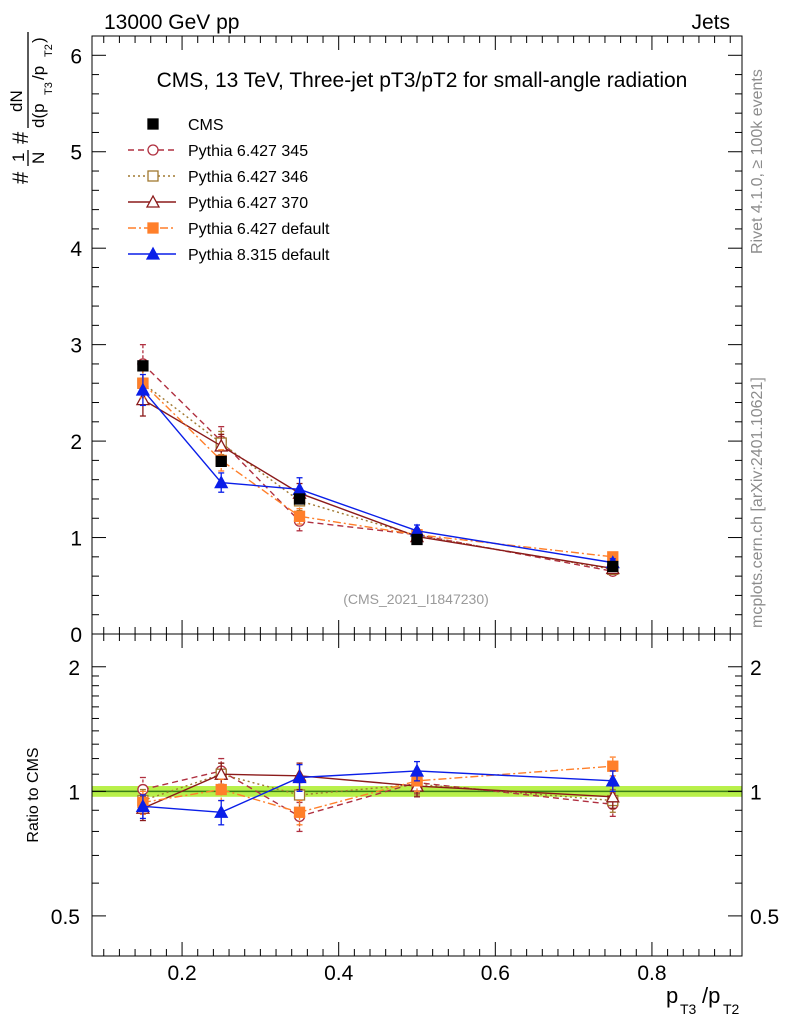 Image resolution: width=786 pixels, height=1024 pixels. Describe the element at coordinates (16, 101) in the screenshot. I see `ylabel-dN: dN` at that location.